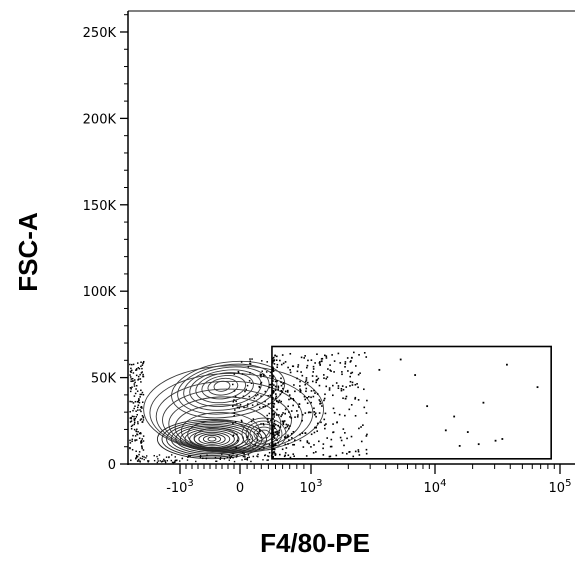  What do you see at coordinates (180, 487) in the screenshot?
I see `x-tick-label: -103` at bounding box center [180, 487].